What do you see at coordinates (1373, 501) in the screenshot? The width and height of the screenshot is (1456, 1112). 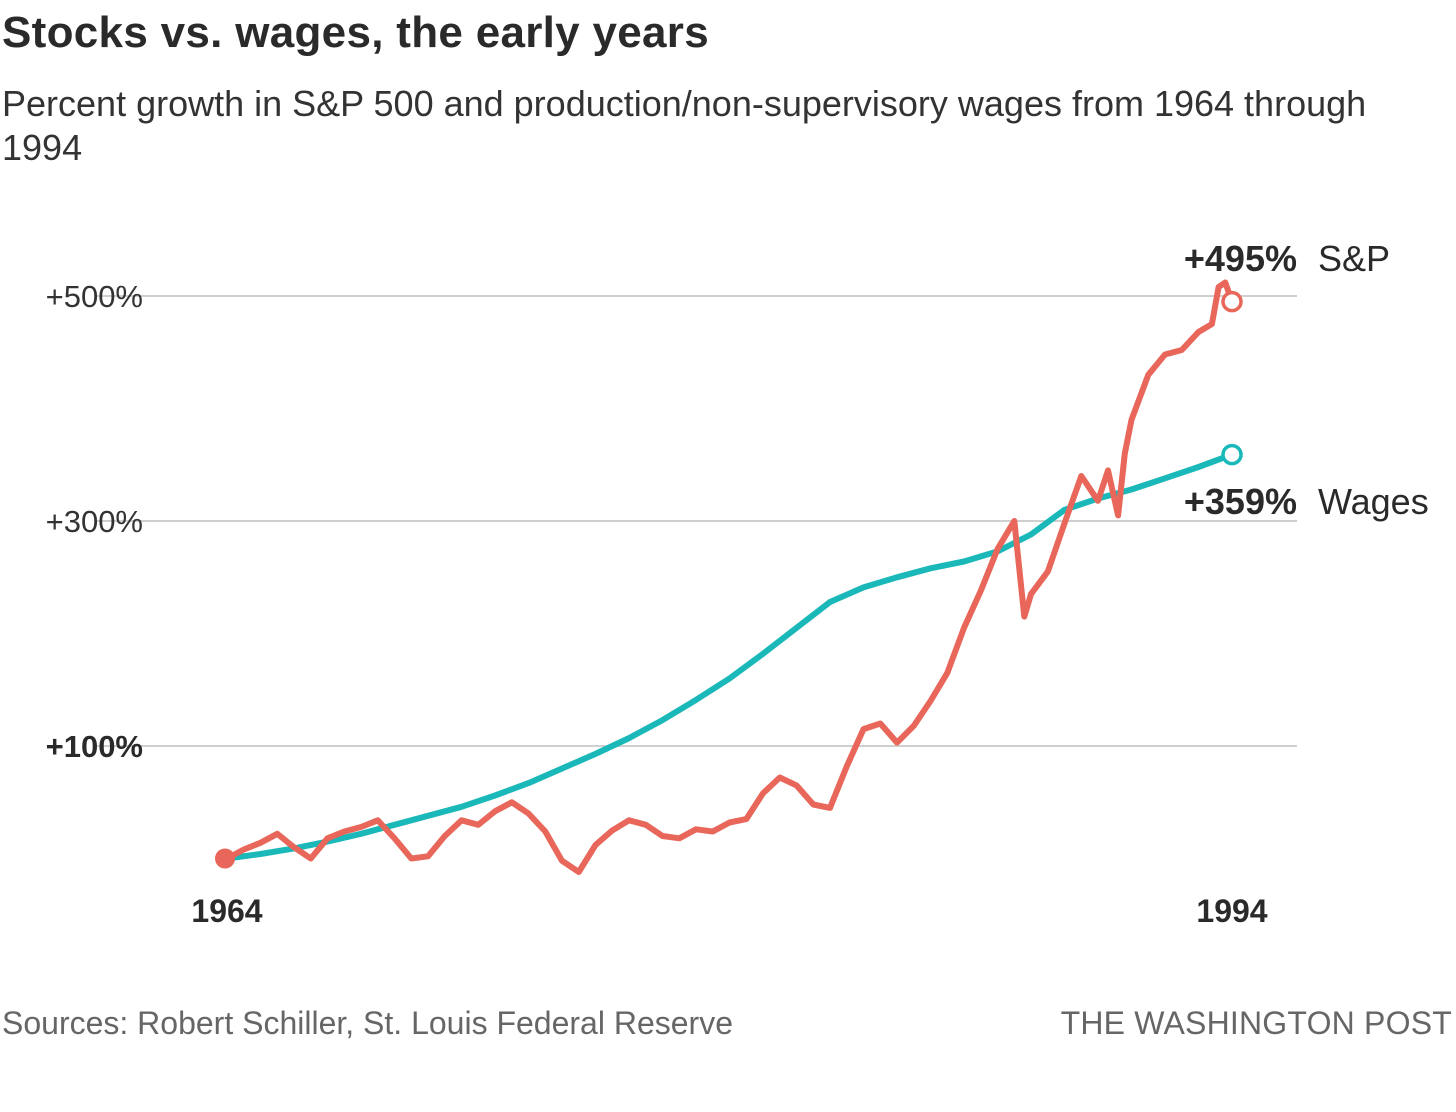 I see `series-name-label: Wages` at bounding box center [1373, 501].